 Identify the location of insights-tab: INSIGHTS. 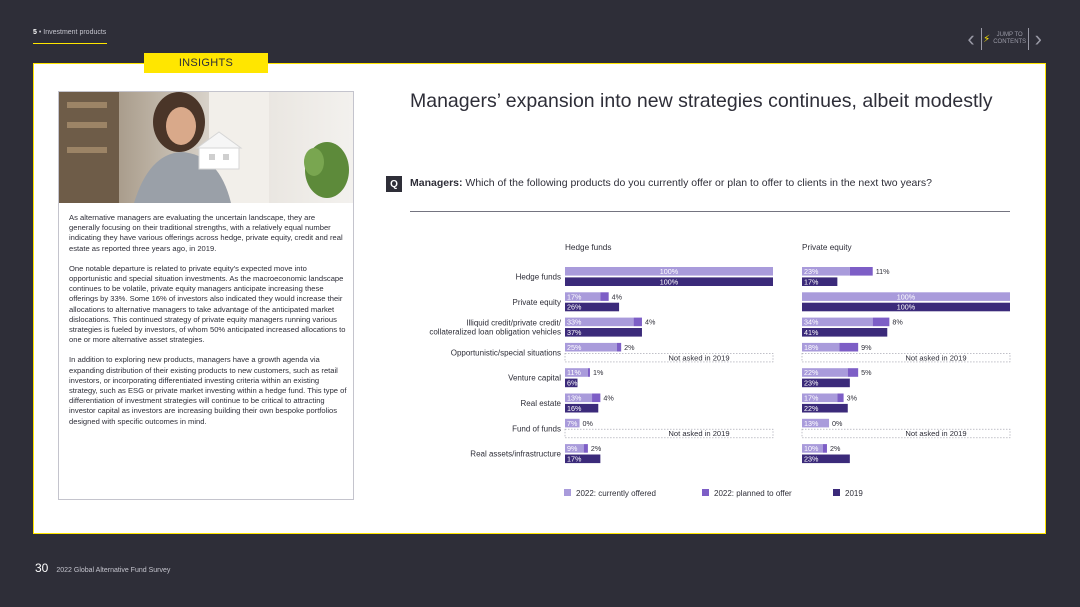
(206, 63).